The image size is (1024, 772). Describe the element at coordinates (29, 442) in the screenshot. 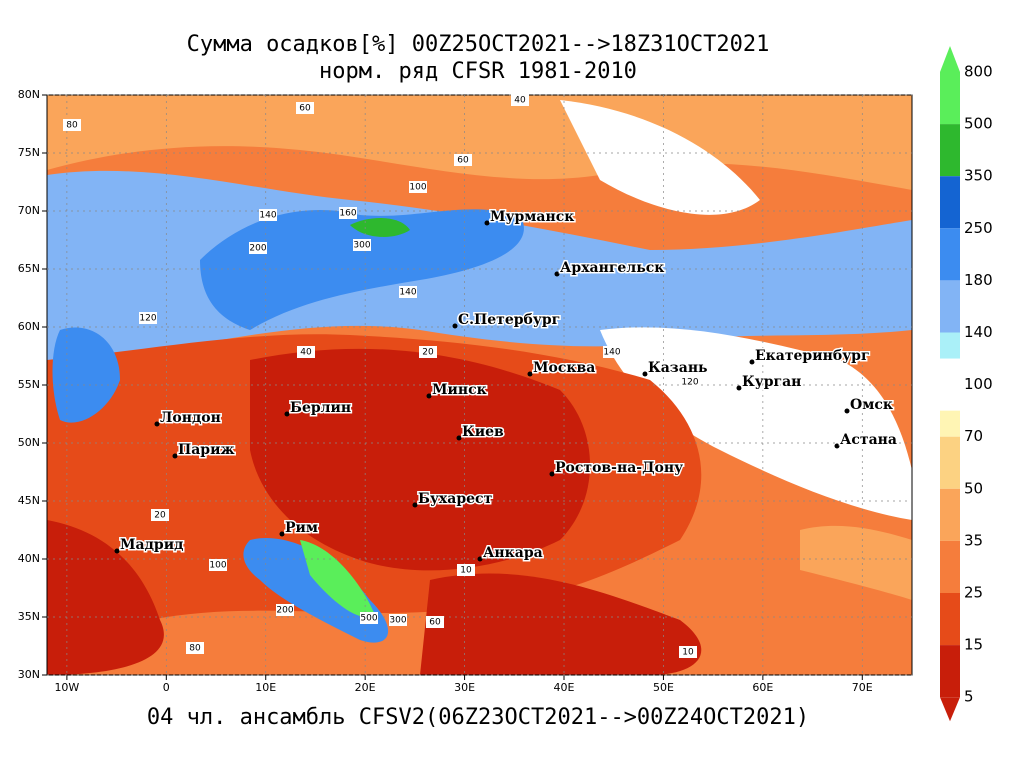

I see `y-tick-label: 50N` at that location.